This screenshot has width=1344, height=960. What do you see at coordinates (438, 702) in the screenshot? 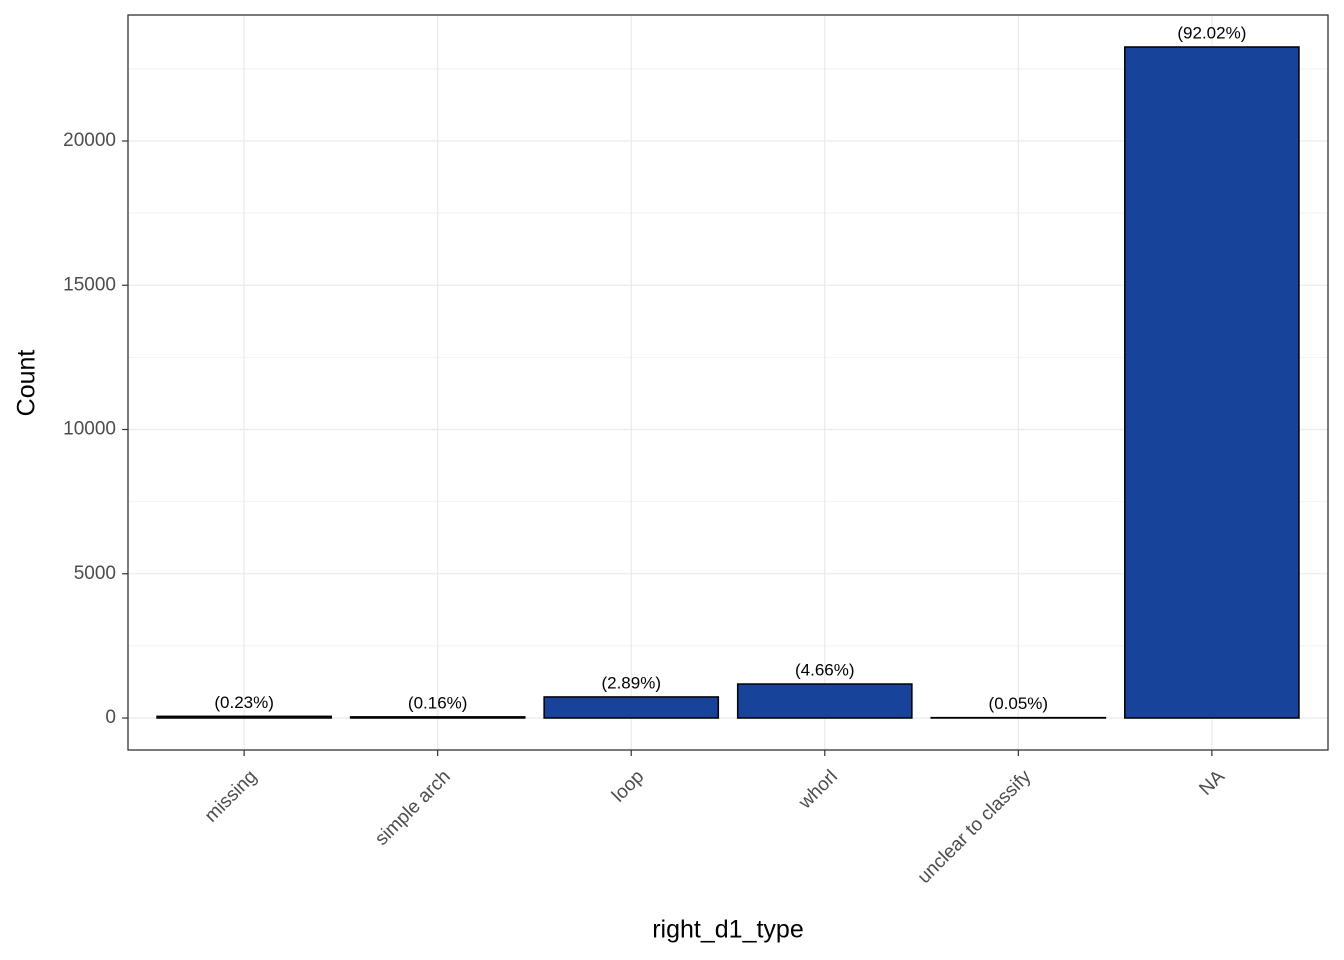
I see `value-label: (0.16%)` at bounding box center [438, 702].